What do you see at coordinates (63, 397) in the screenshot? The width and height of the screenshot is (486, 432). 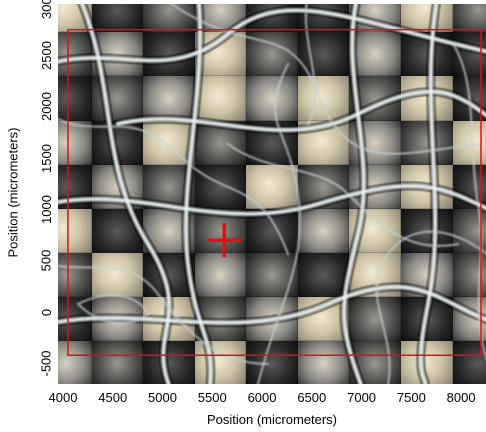 I see `x-tick-label: 4000` at bounding box center [63, 397].